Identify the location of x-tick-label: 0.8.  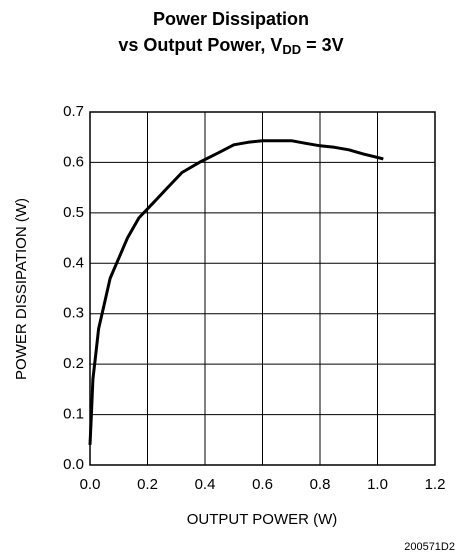
(320, 484).